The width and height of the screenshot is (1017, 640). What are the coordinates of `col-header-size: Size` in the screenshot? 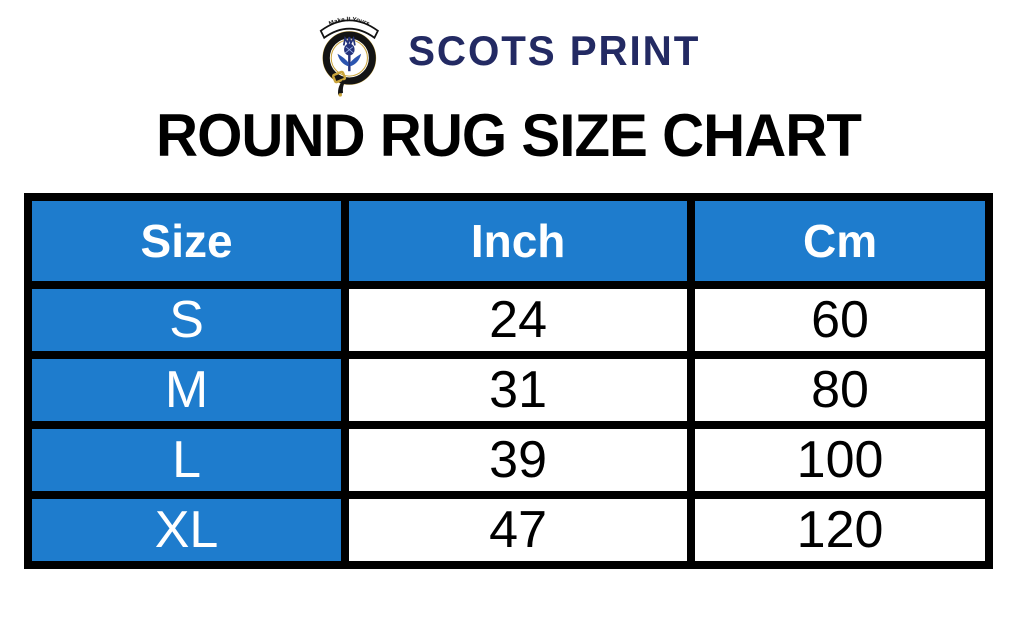 It's located at (186, 241).